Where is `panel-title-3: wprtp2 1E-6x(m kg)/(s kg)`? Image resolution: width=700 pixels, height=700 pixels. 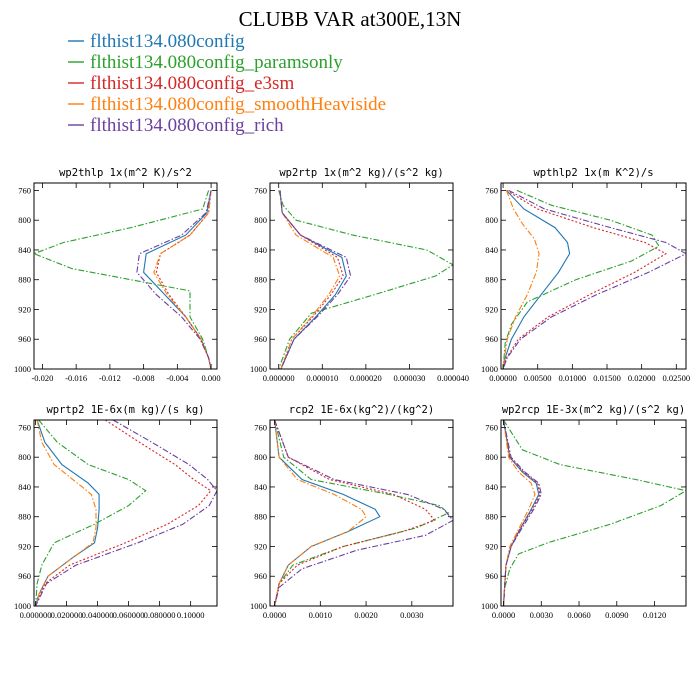
panel-title-3: wprtp2 1E-6x(m kg)/(s kg) is located at coordinates (125, 410).